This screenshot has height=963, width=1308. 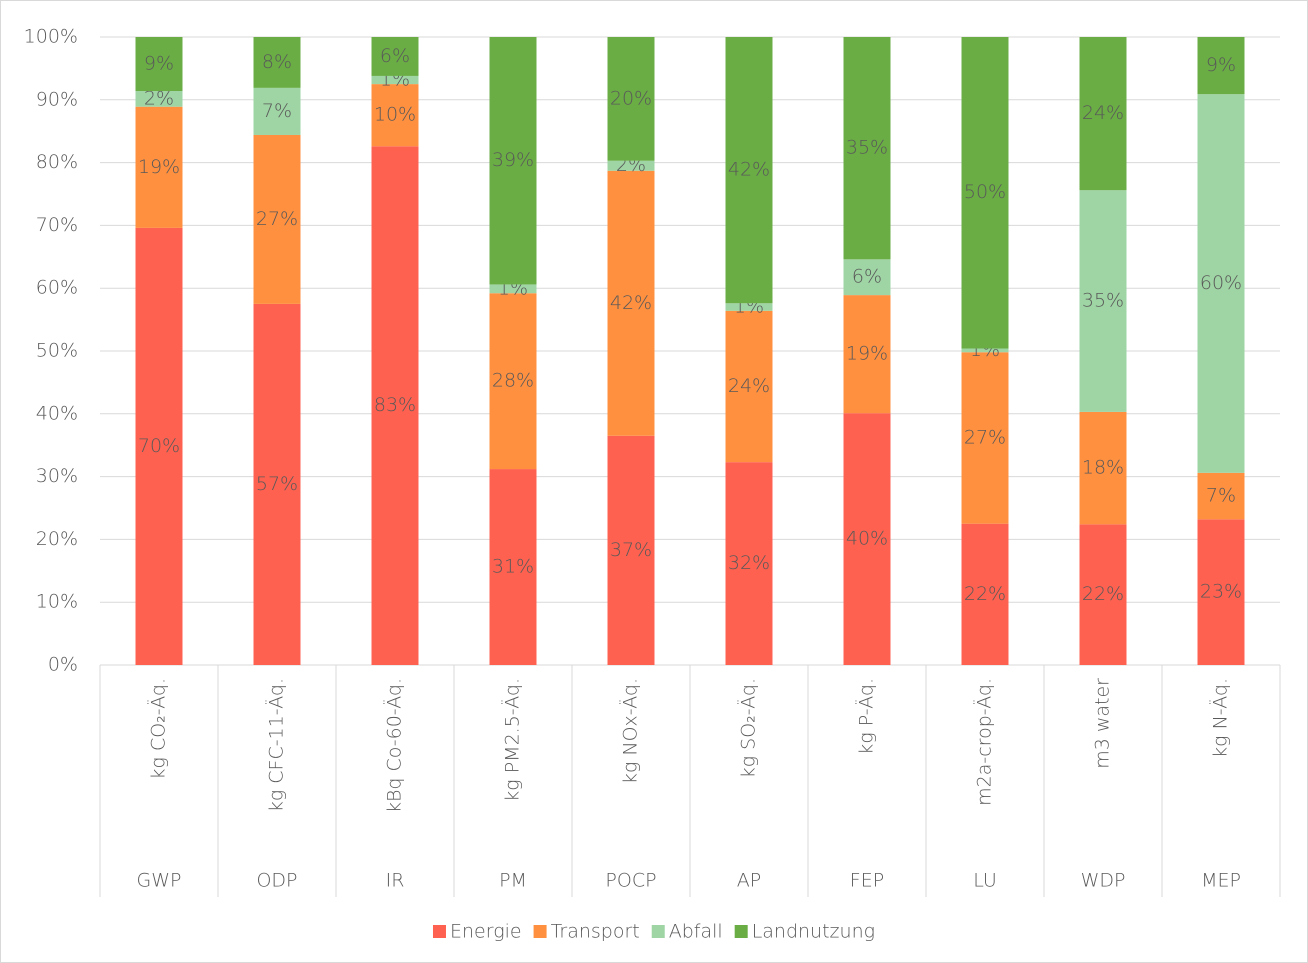 I want to click on y-tick-label: 10%, so click(x=57, y=602).